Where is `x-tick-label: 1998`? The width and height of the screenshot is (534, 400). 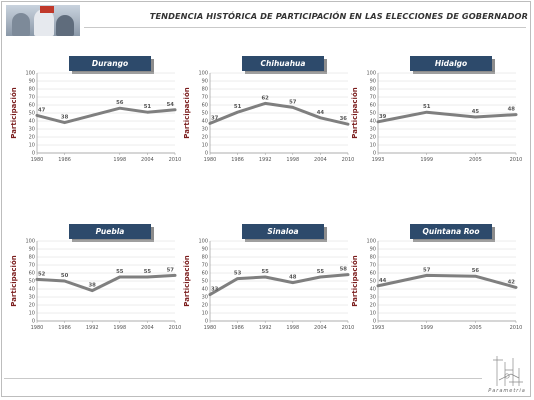
x-tick-label: 1998 is located at coordinates (119, 160).